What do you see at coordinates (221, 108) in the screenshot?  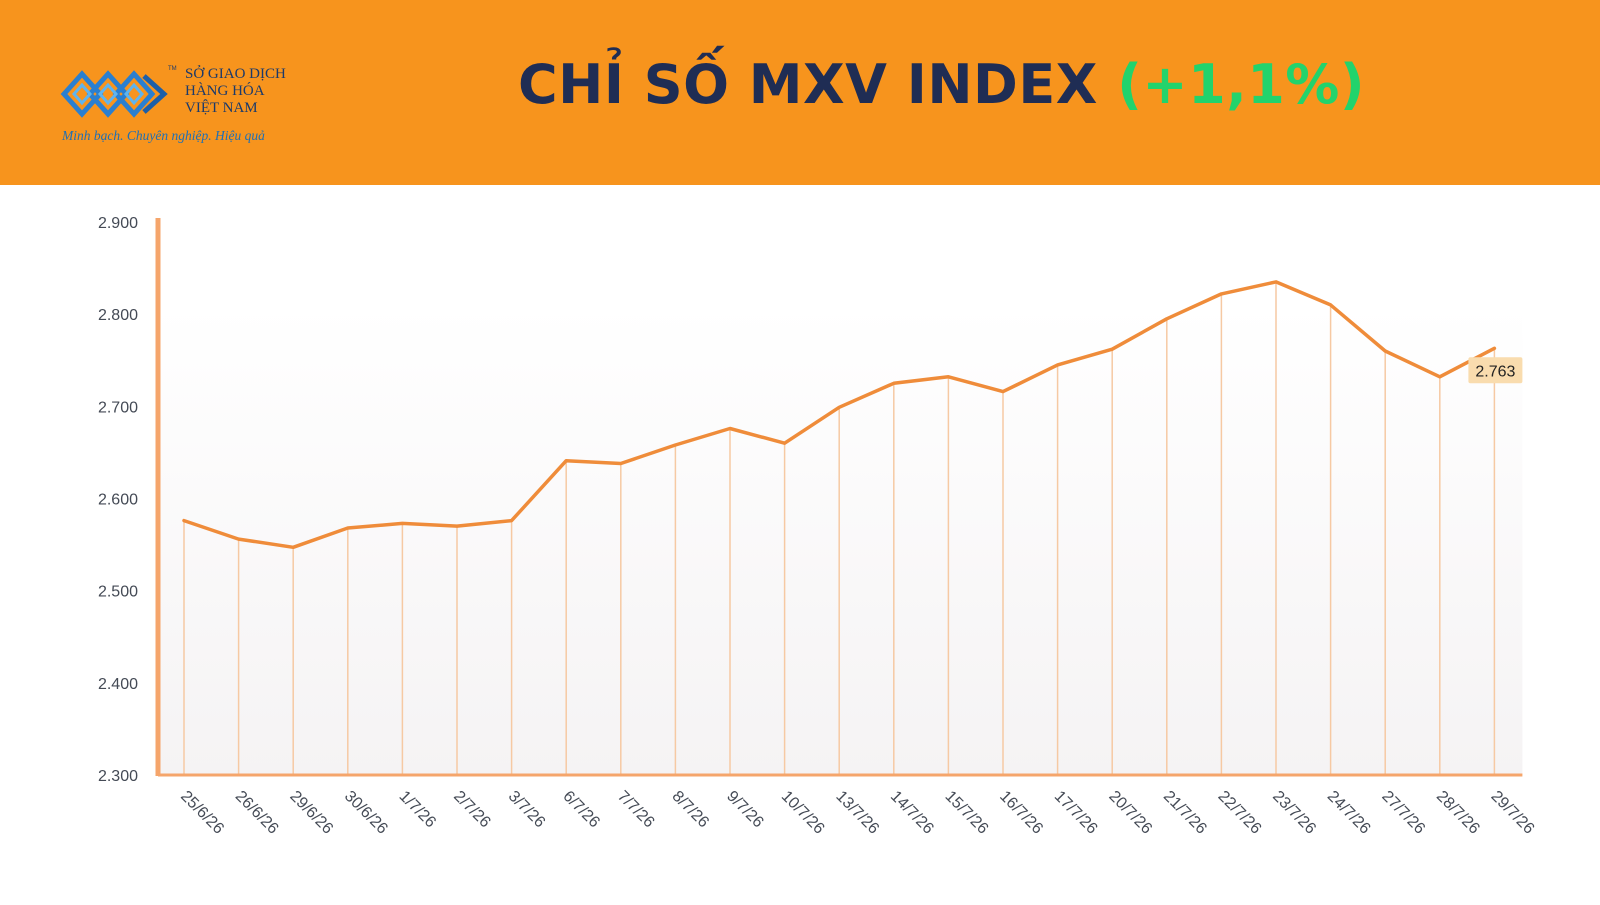 I see `logo-name-line3: VIỆT NAM` at bounding box center [221, 108].